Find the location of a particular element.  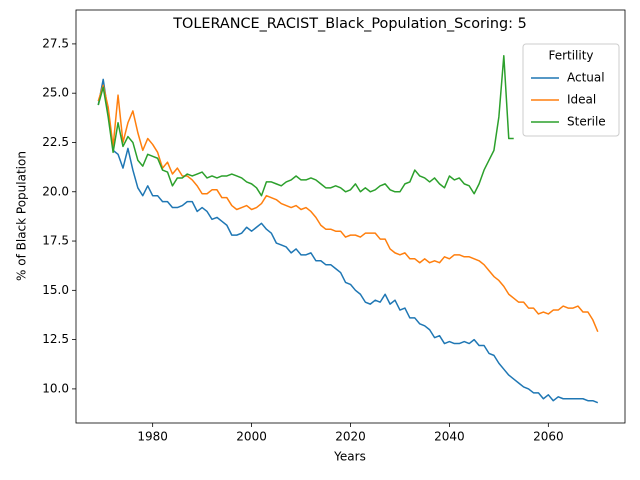

x-tick-label: 1980 is located at coordinates (152, 437).